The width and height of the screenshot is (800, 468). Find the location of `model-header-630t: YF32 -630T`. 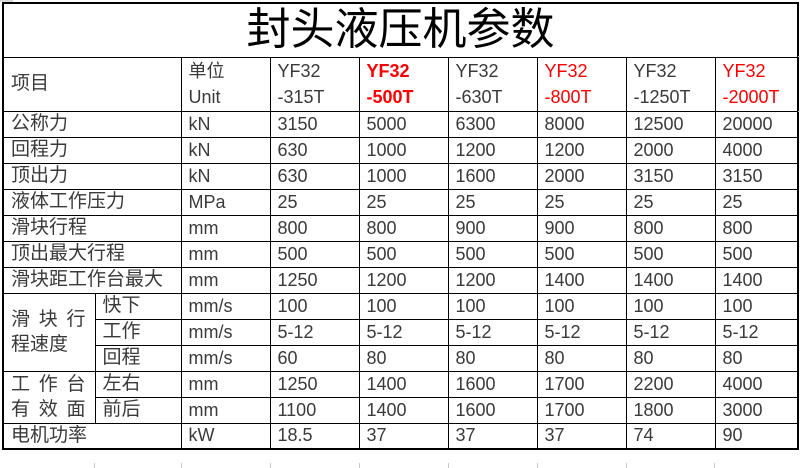

model-header-630t: YF32 -630T is located at coordinates (492, 84).